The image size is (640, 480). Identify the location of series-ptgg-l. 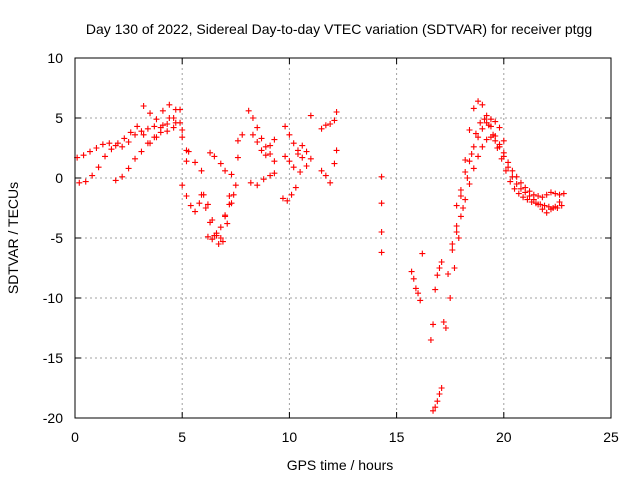
(298, 140).